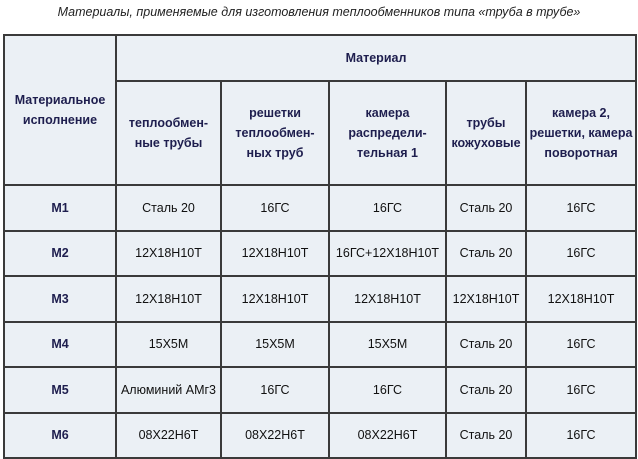  I want to click on column-header: теплообмен-ные трубы, so click(168, 133).